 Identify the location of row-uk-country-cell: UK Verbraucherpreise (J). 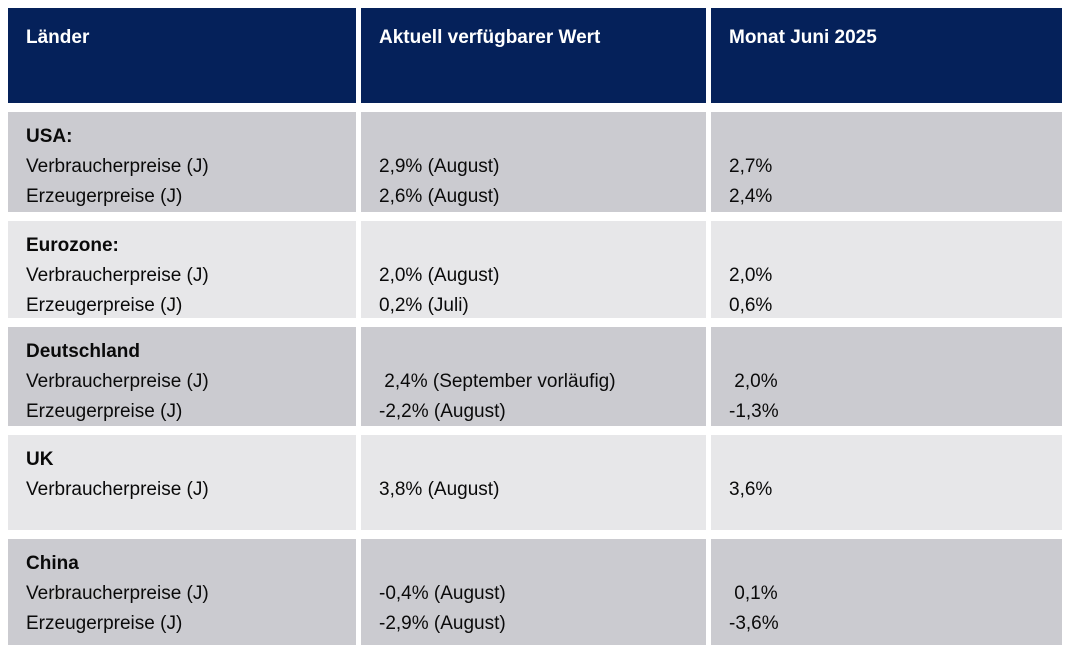
(182, 482).